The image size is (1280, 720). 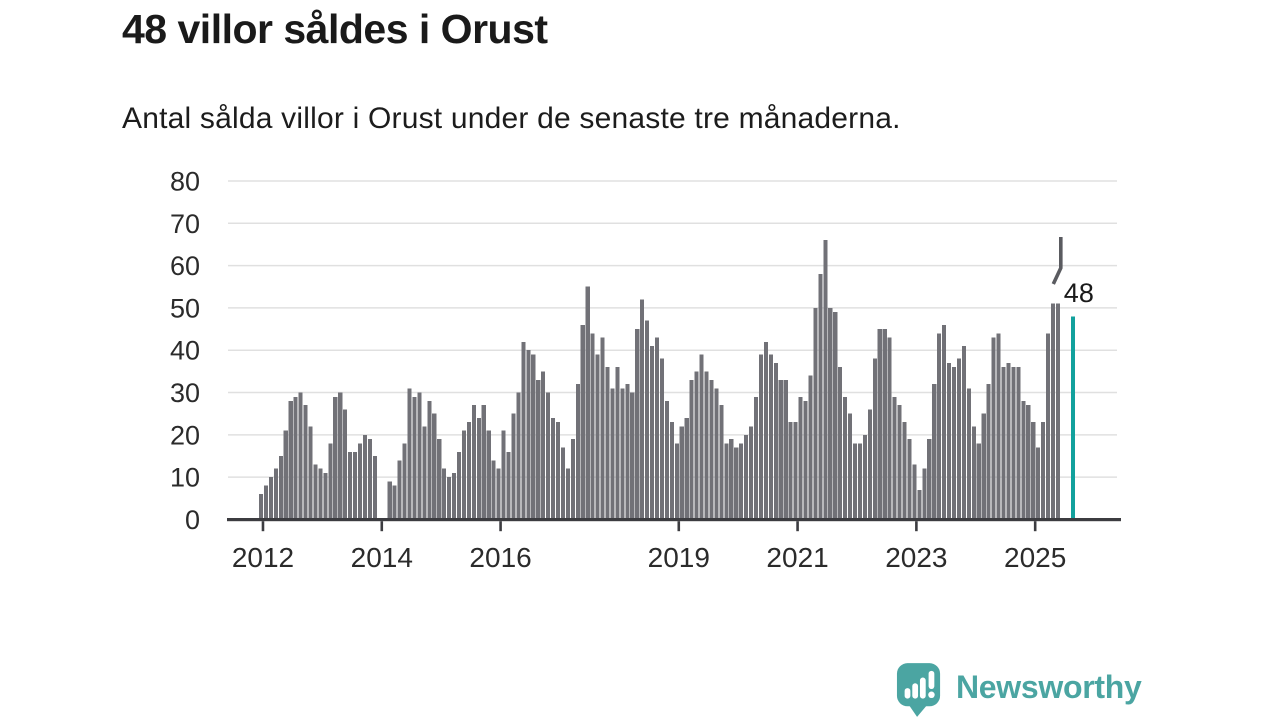 What do you see at coordinates (1079, 293) in the screenshot?
I see `annotation-value-label: 48` at bounding box center [1079, 293].